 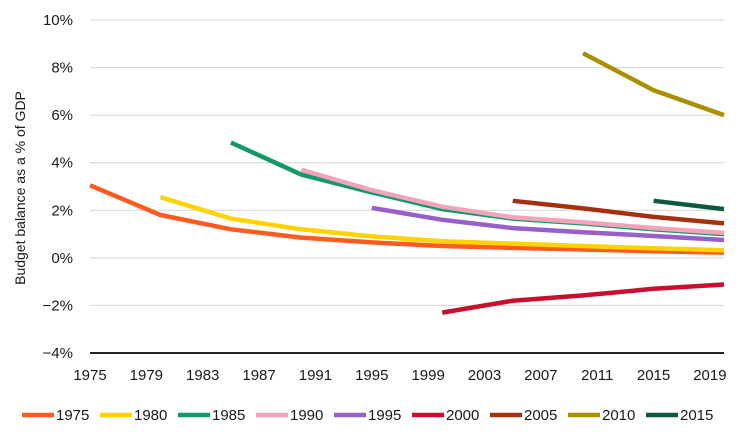 I want to click on y-tick-label: 8%, so click(x=62, y=68).